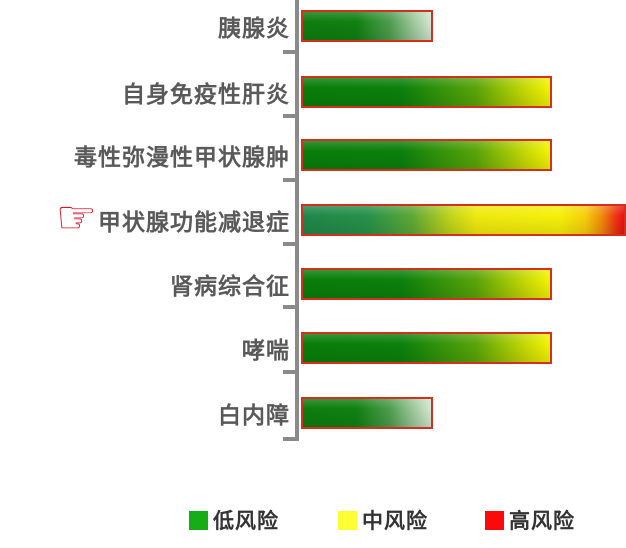  Describe the element at coordinates (297, 220) in the screenshot. I see `category-axis-line` at that location.